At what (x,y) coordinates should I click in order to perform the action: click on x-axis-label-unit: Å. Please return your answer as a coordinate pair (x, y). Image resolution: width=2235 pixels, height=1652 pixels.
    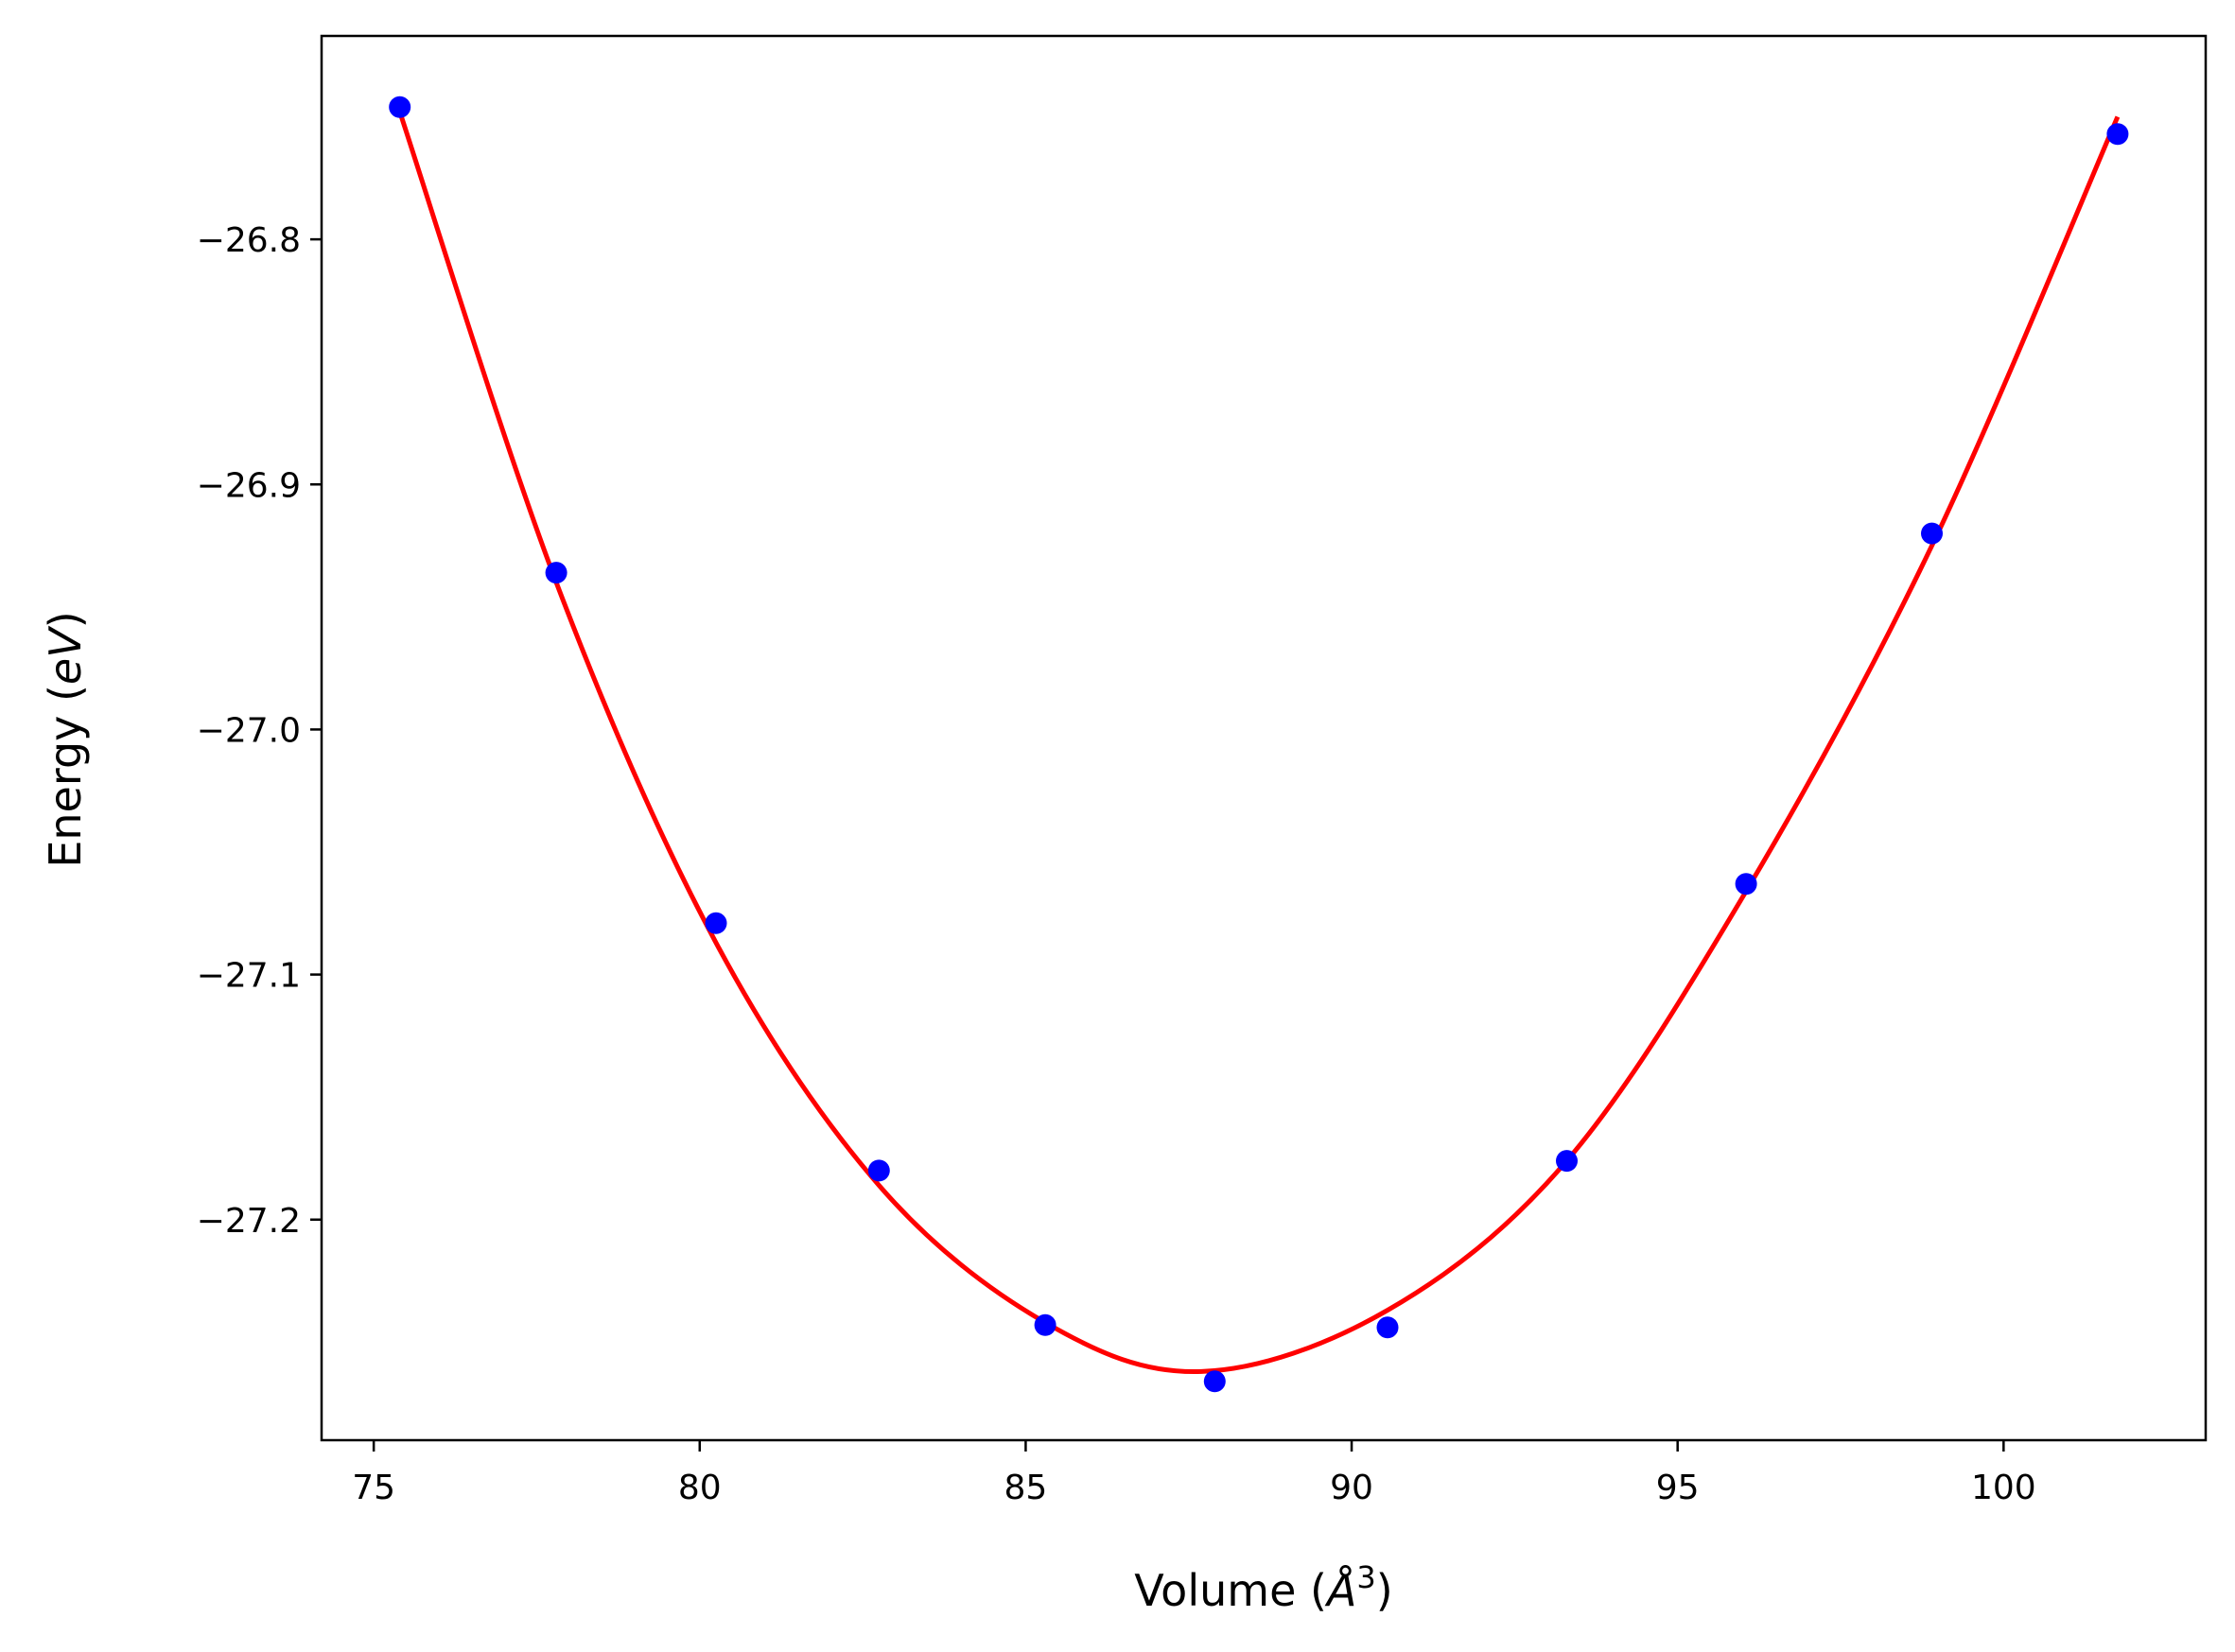
    Looking at the image, I should click on (1340, 1590).